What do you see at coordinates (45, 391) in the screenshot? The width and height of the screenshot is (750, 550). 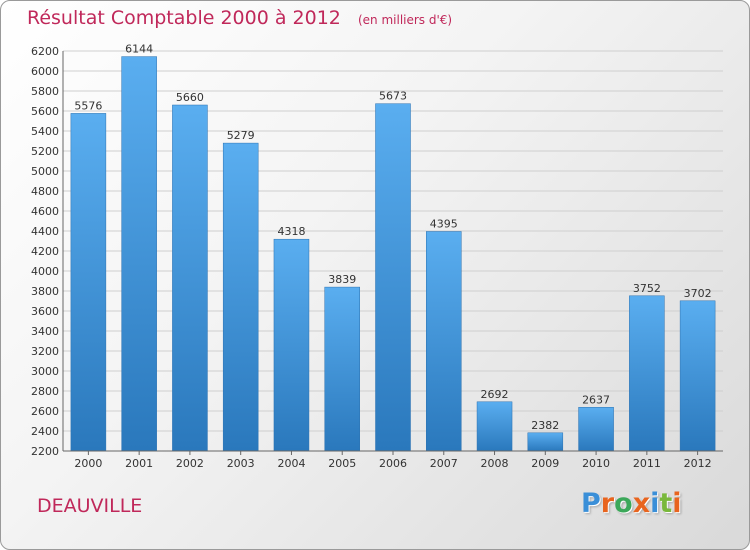 I see `y-tick-label: 2800` at bounding box center [45, 391].